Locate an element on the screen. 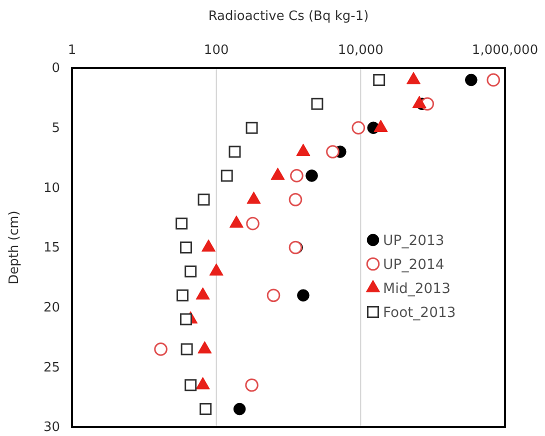 This screenshot has height=436, width=545. legend-label: UP_2014 is located at coordinates (413, 265).